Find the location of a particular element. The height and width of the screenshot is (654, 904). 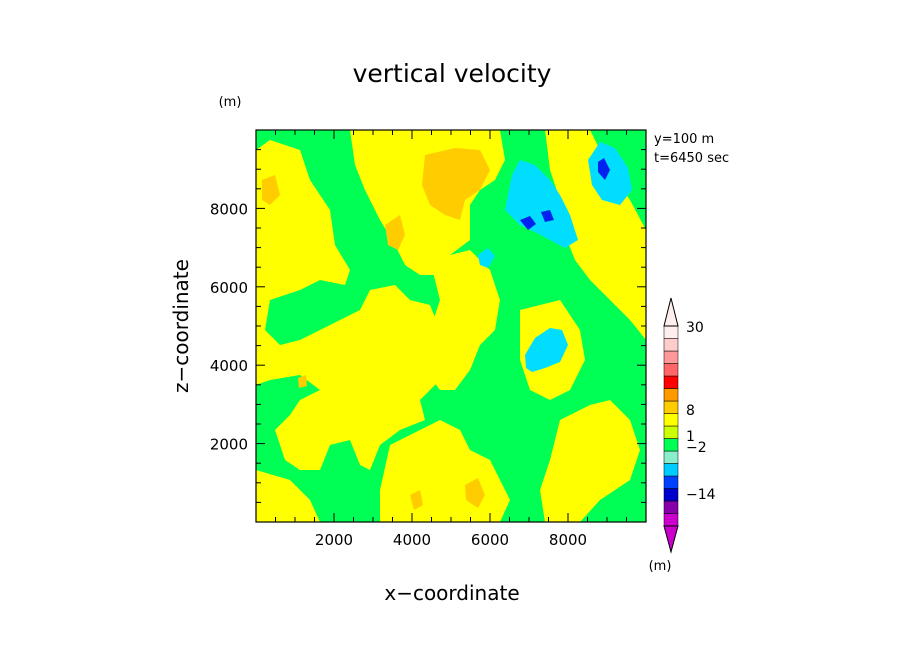

y-tick-label: 2000 is located at coordinates (229, 445).